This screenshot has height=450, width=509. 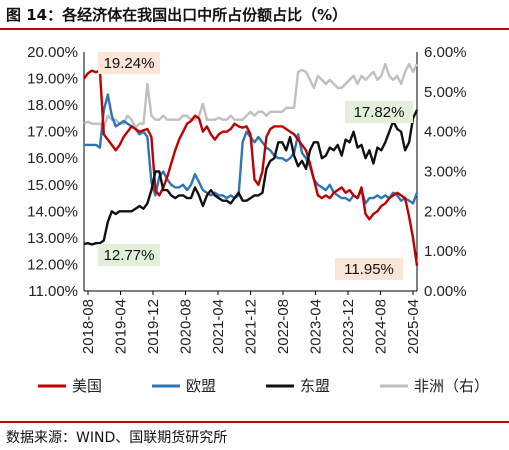 What do you see at coordinates (445, 52) in the screenshot?
I see `y-right-tick-label: 6.00%` at bounding box center [445, 52].